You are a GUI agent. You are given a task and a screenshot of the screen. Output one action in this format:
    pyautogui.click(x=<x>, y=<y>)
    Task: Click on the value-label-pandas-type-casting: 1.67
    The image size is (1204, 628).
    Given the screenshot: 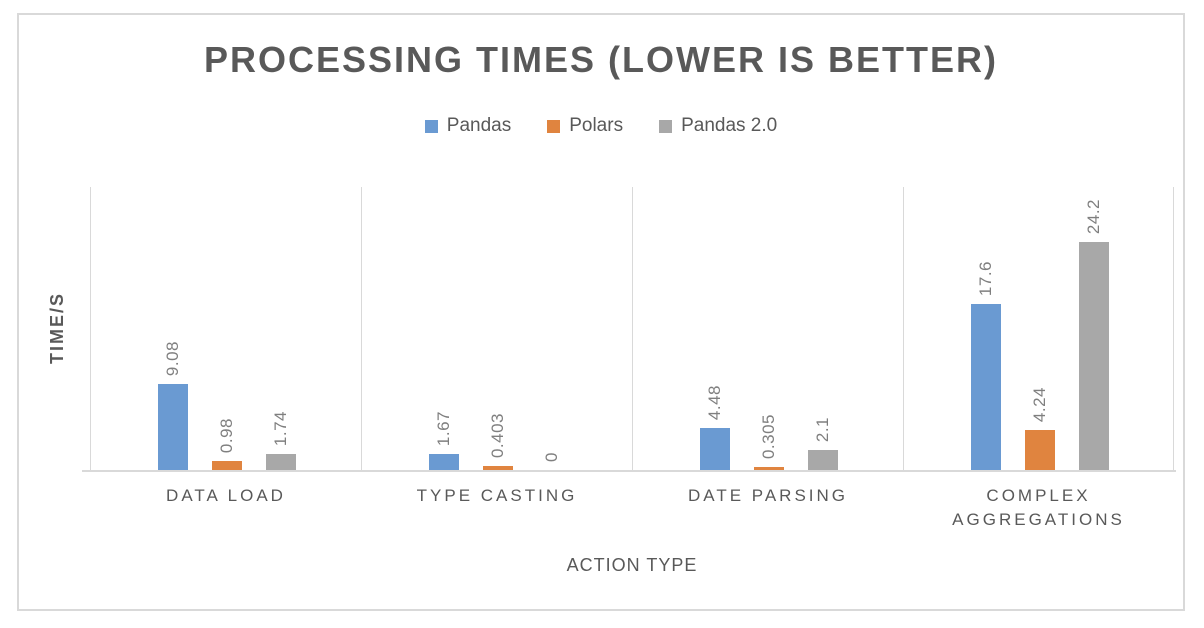 What is the action you would take?
    pyautogui.click(x=443, y=428)
    